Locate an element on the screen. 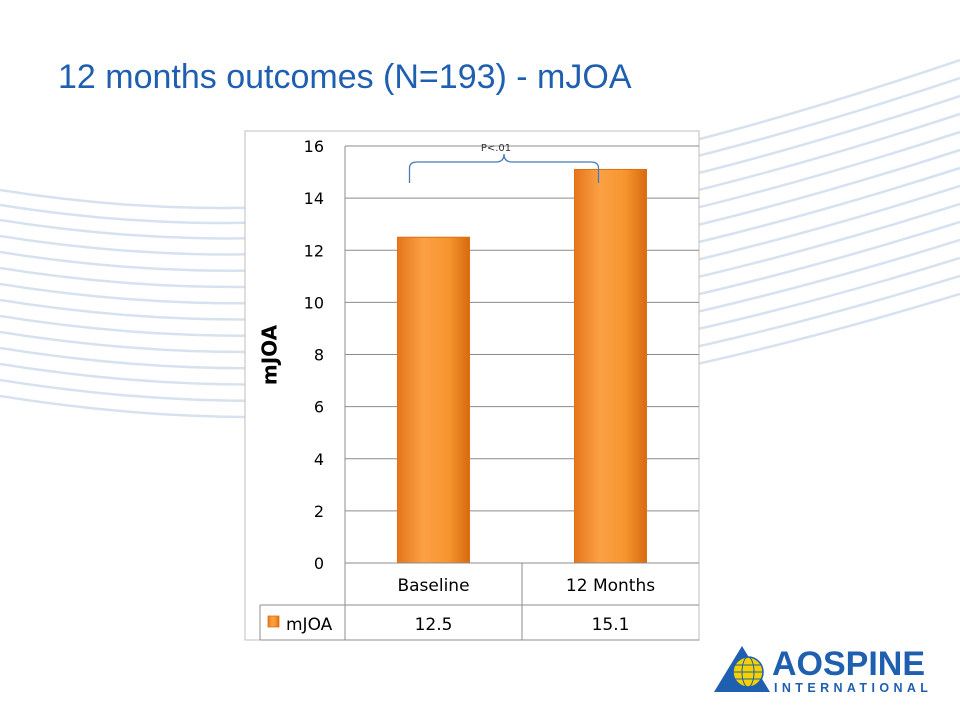  table-series-label: mJOA is located at coordinates (309, 625).